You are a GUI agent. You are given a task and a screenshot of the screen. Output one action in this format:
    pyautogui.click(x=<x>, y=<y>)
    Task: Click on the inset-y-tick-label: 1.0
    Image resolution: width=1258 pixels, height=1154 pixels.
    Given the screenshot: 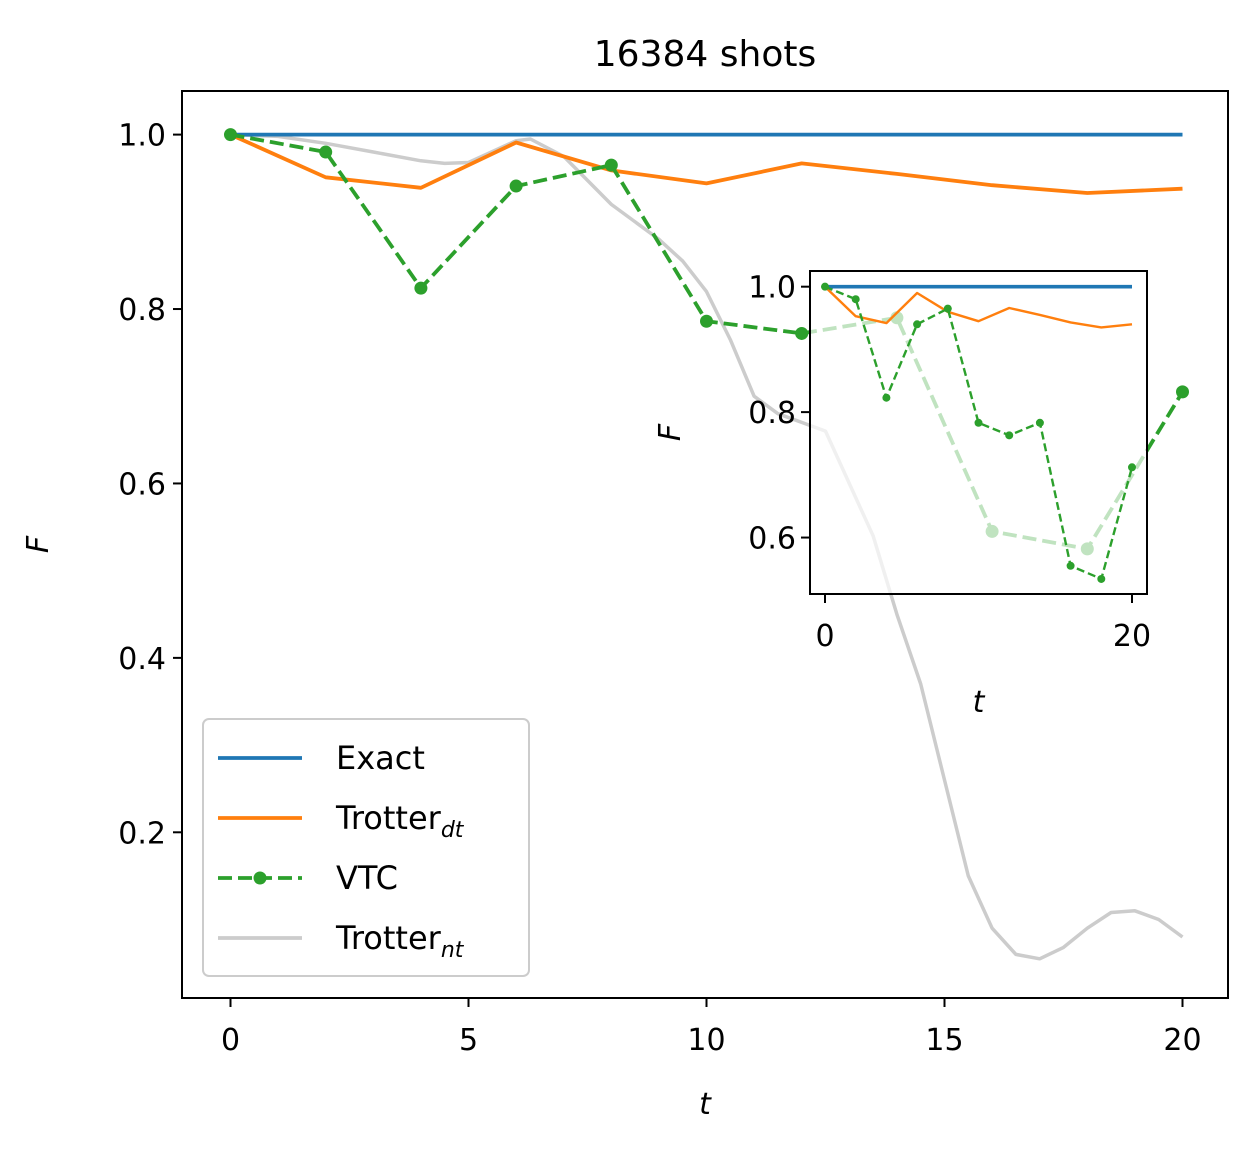 What is the action you would take?
    pyautogui.click(x=772, y=288)
    